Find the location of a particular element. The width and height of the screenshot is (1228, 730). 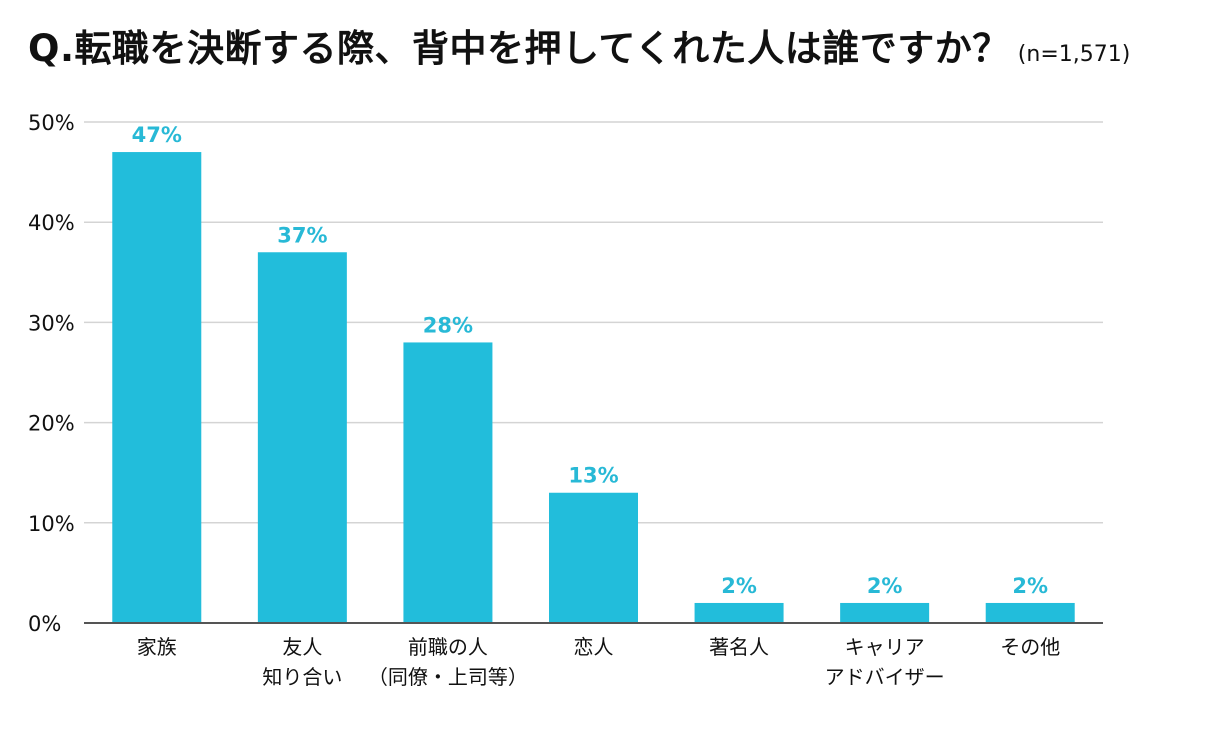

x-category-label: 知り合い is located at coordinates (302, 677).